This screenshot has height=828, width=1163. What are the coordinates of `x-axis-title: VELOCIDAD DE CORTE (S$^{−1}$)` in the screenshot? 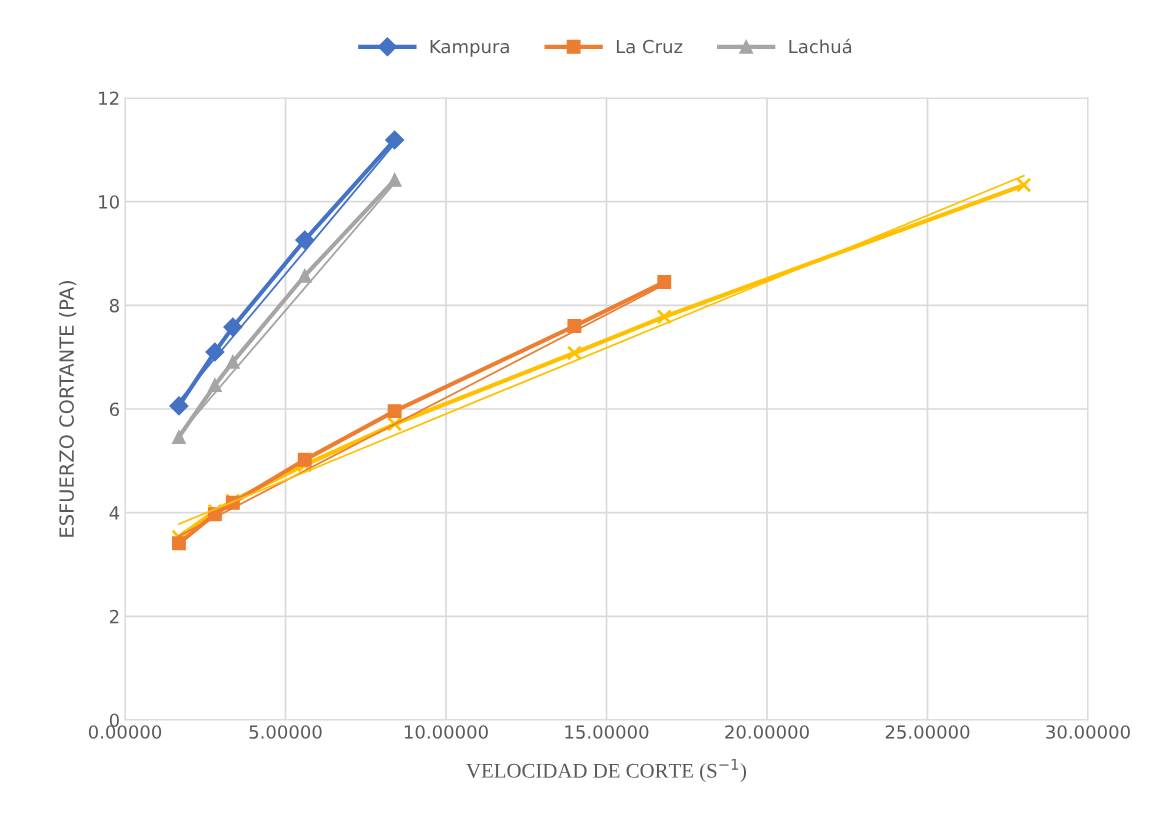 It's located at (606, 771).